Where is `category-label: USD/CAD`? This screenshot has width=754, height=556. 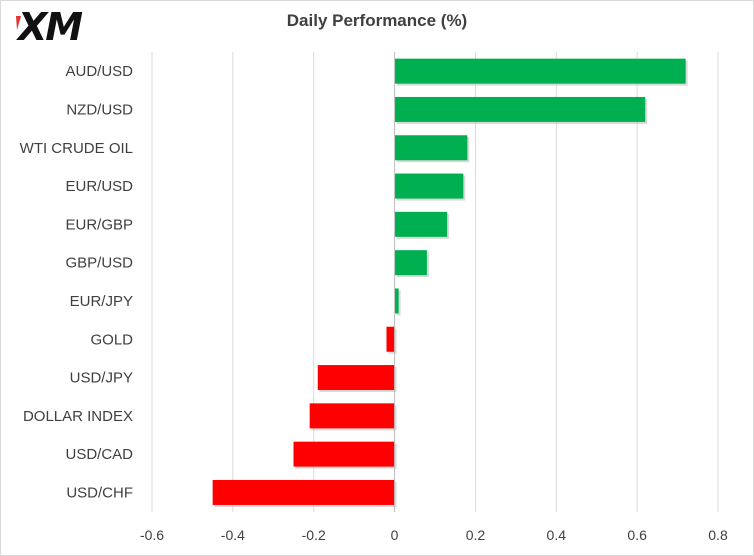 category-label: USD/CAD is located at coordinates (99, 454).